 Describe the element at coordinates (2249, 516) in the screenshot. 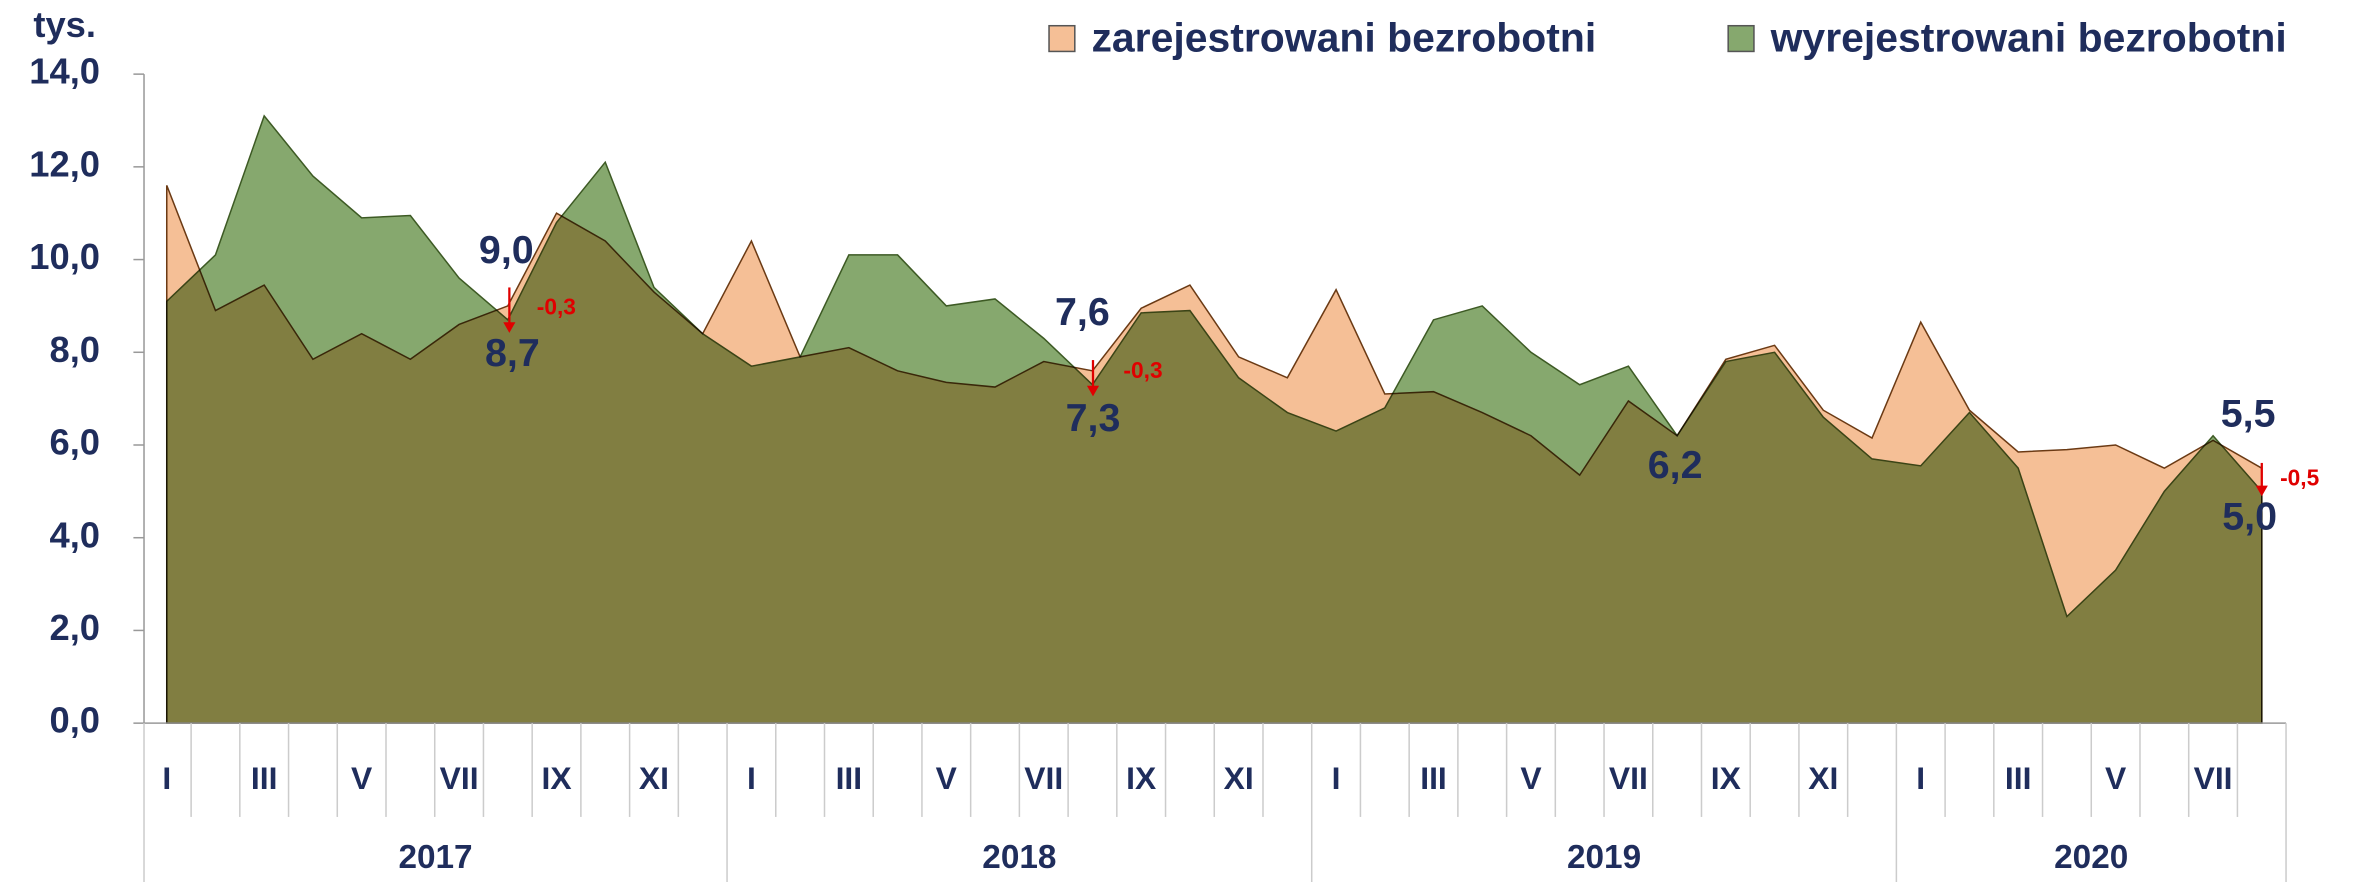

I see `annotation: 5,0` at that location.